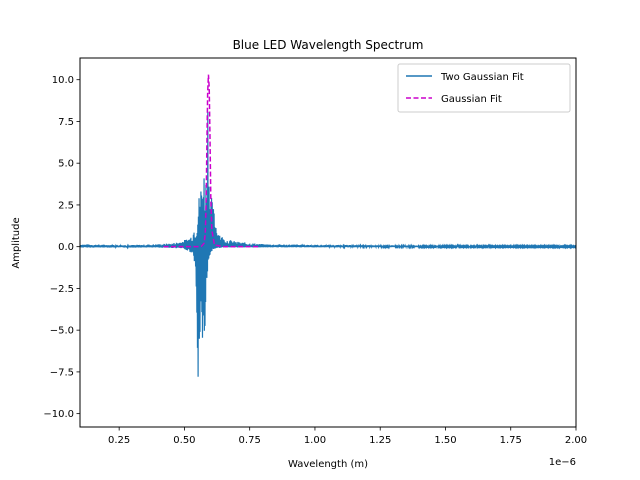  Describe the element at coordinates (328, 45) in the screenshot. I see `chart-title: Blue LED Wavelength Spectrum` at that location.